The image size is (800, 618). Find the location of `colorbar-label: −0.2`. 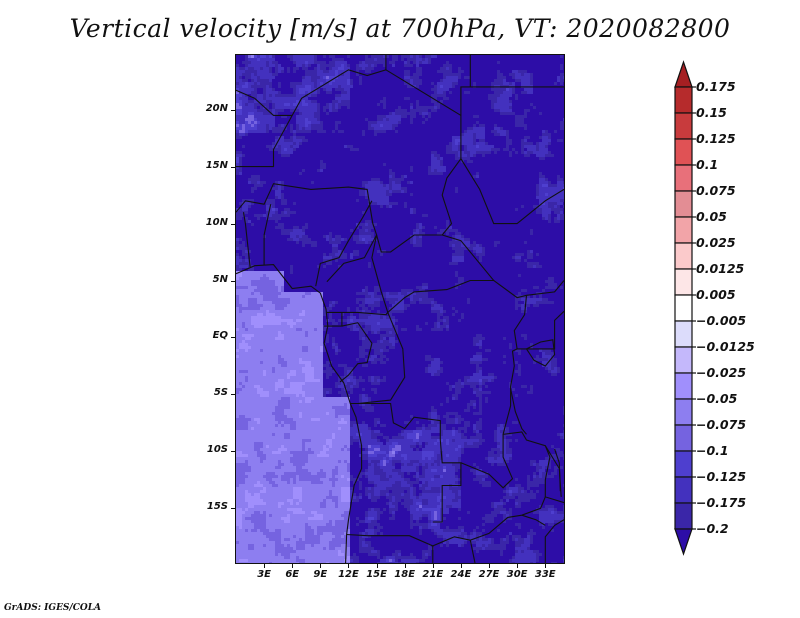

colorbar-label: −0.2 is located at coordinates (712, 528).